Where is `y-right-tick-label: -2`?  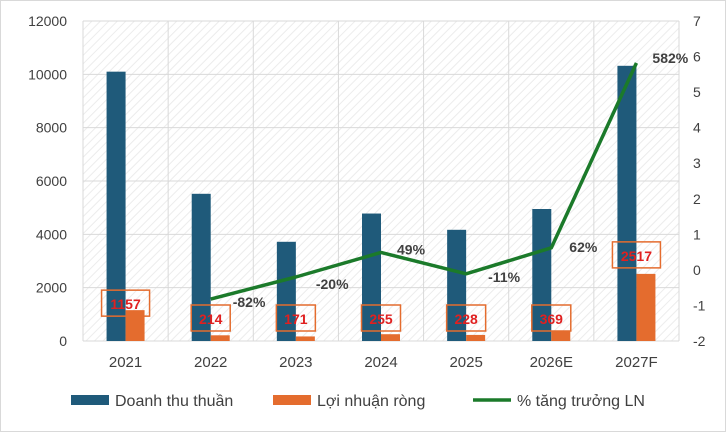
y-right-tick-label: -2 is located at coordinates (699, 341).